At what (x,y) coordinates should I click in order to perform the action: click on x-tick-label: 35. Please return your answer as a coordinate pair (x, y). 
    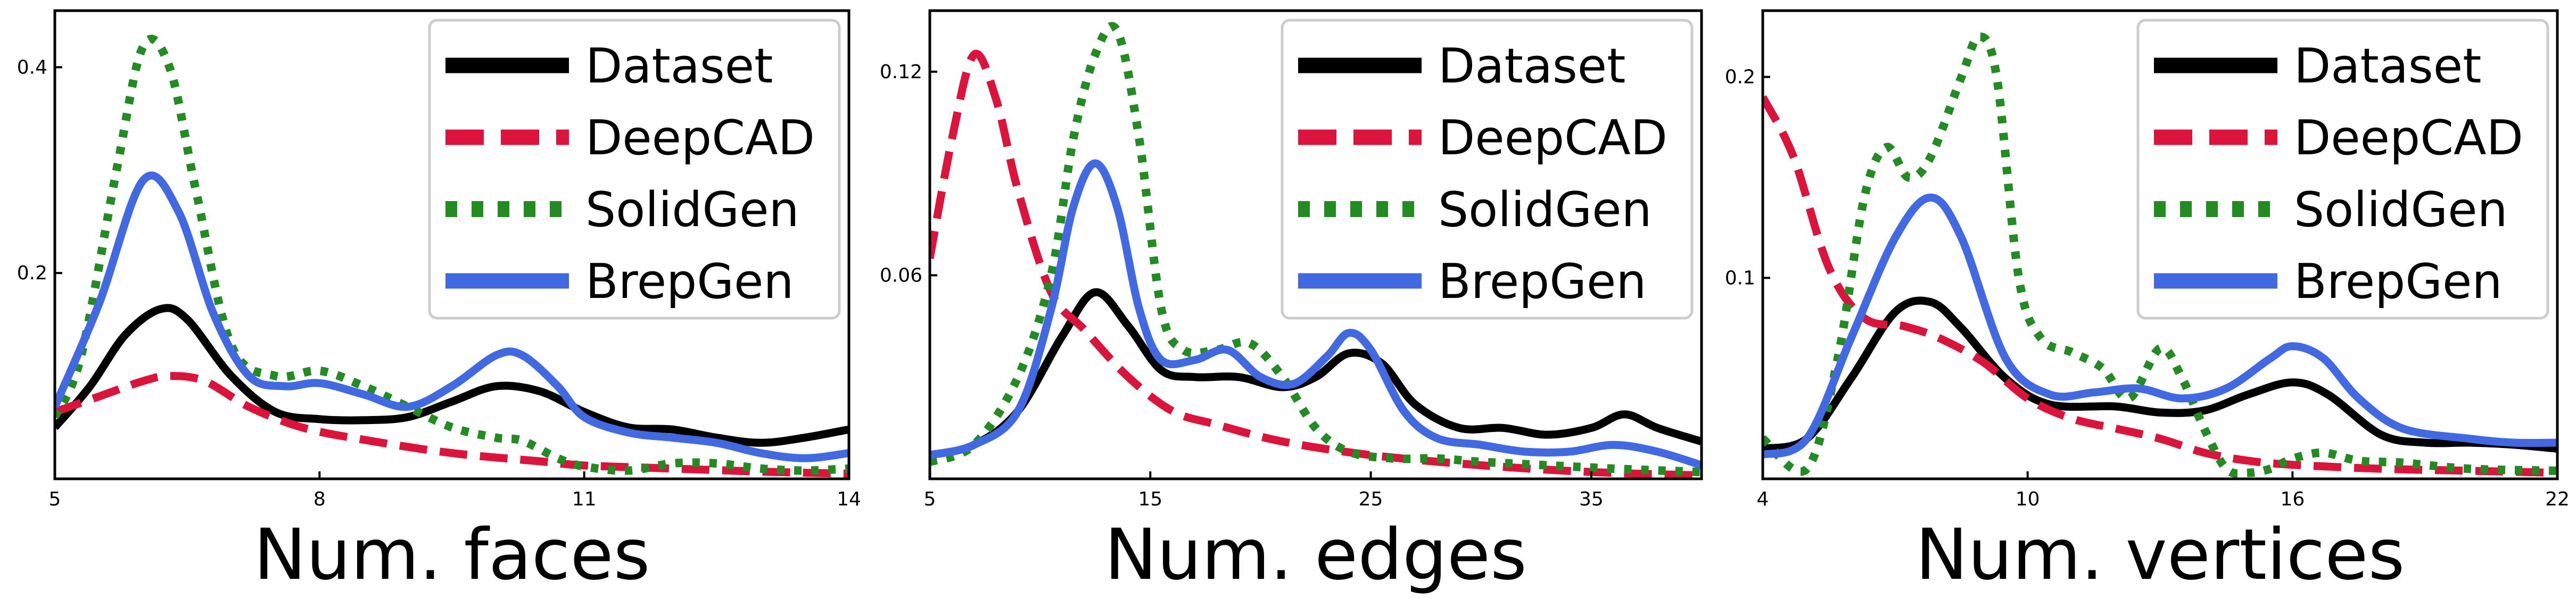
    Looking at the image, I should click on (1591, 499).